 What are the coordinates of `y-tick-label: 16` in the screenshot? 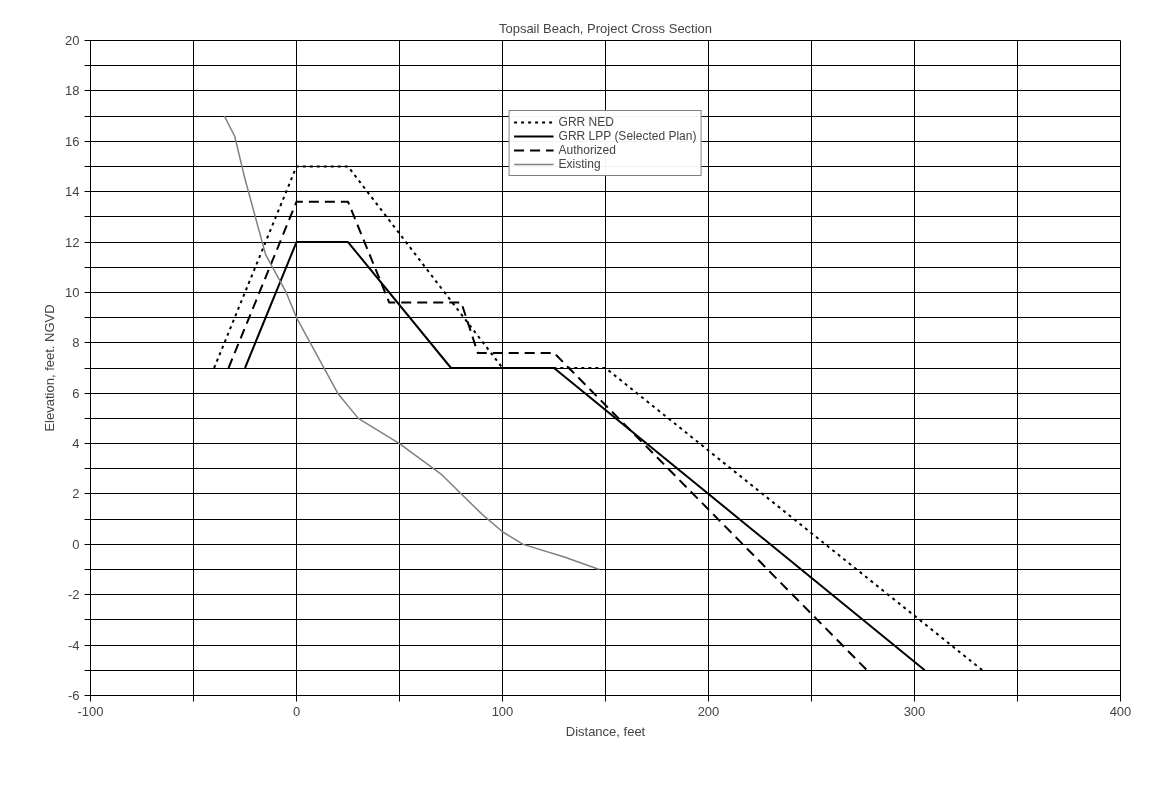 It's located at (72, 141).